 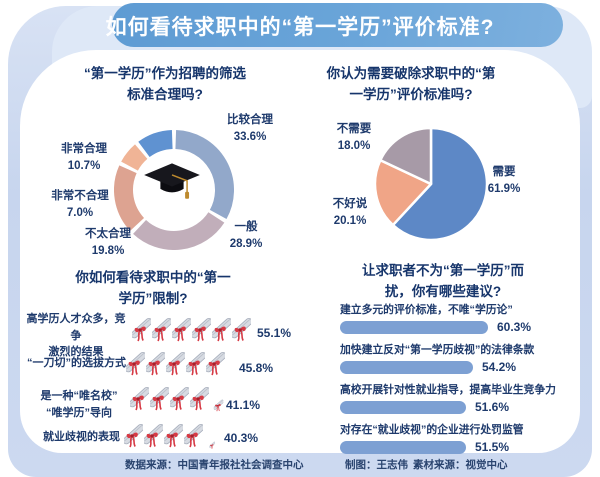 What do you see at coordinates (504, 180) in the screenshot?
I see `pie-label: 需要 61.9%` at bounding box center [504, 180].